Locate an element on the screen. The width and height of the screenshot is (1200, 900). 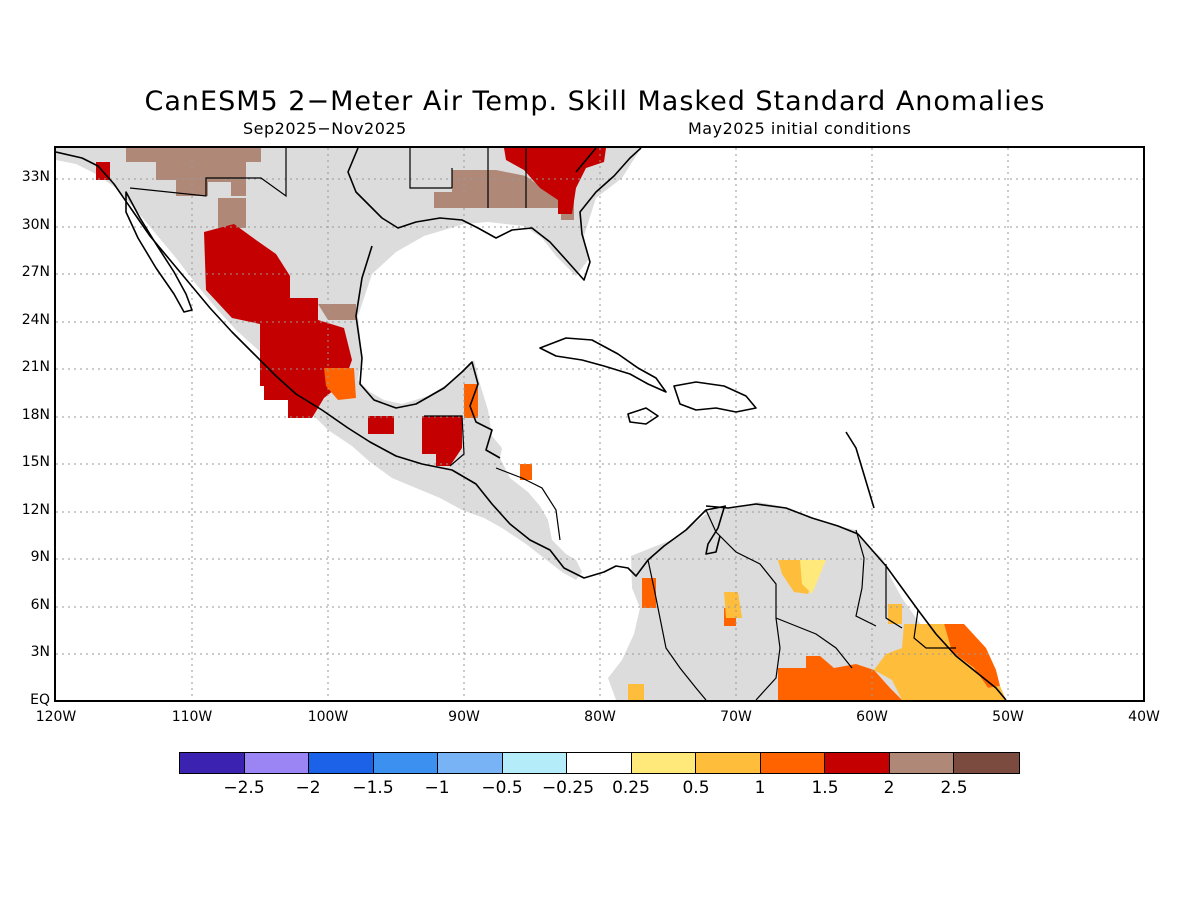
lon-label: 70W is located at coordinates (736, 717).